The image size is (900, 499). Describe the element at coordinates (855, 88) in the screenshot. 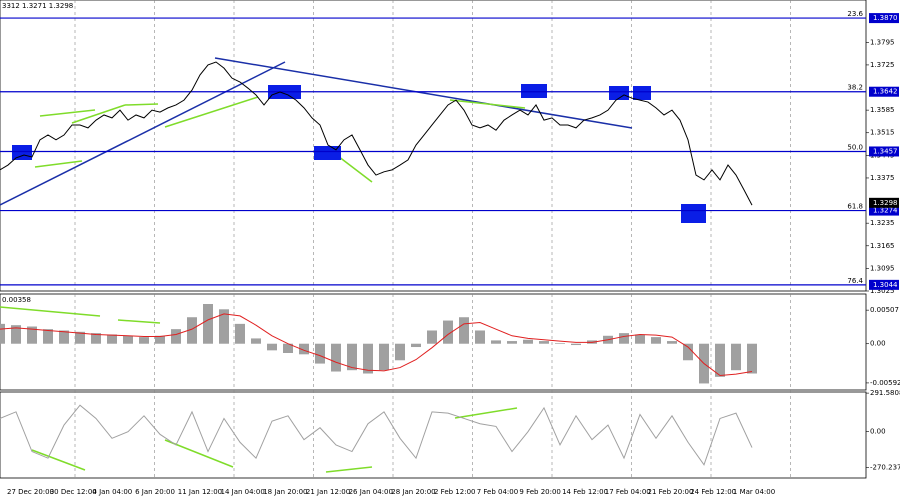

I see `level-name: 38.2` at that location.